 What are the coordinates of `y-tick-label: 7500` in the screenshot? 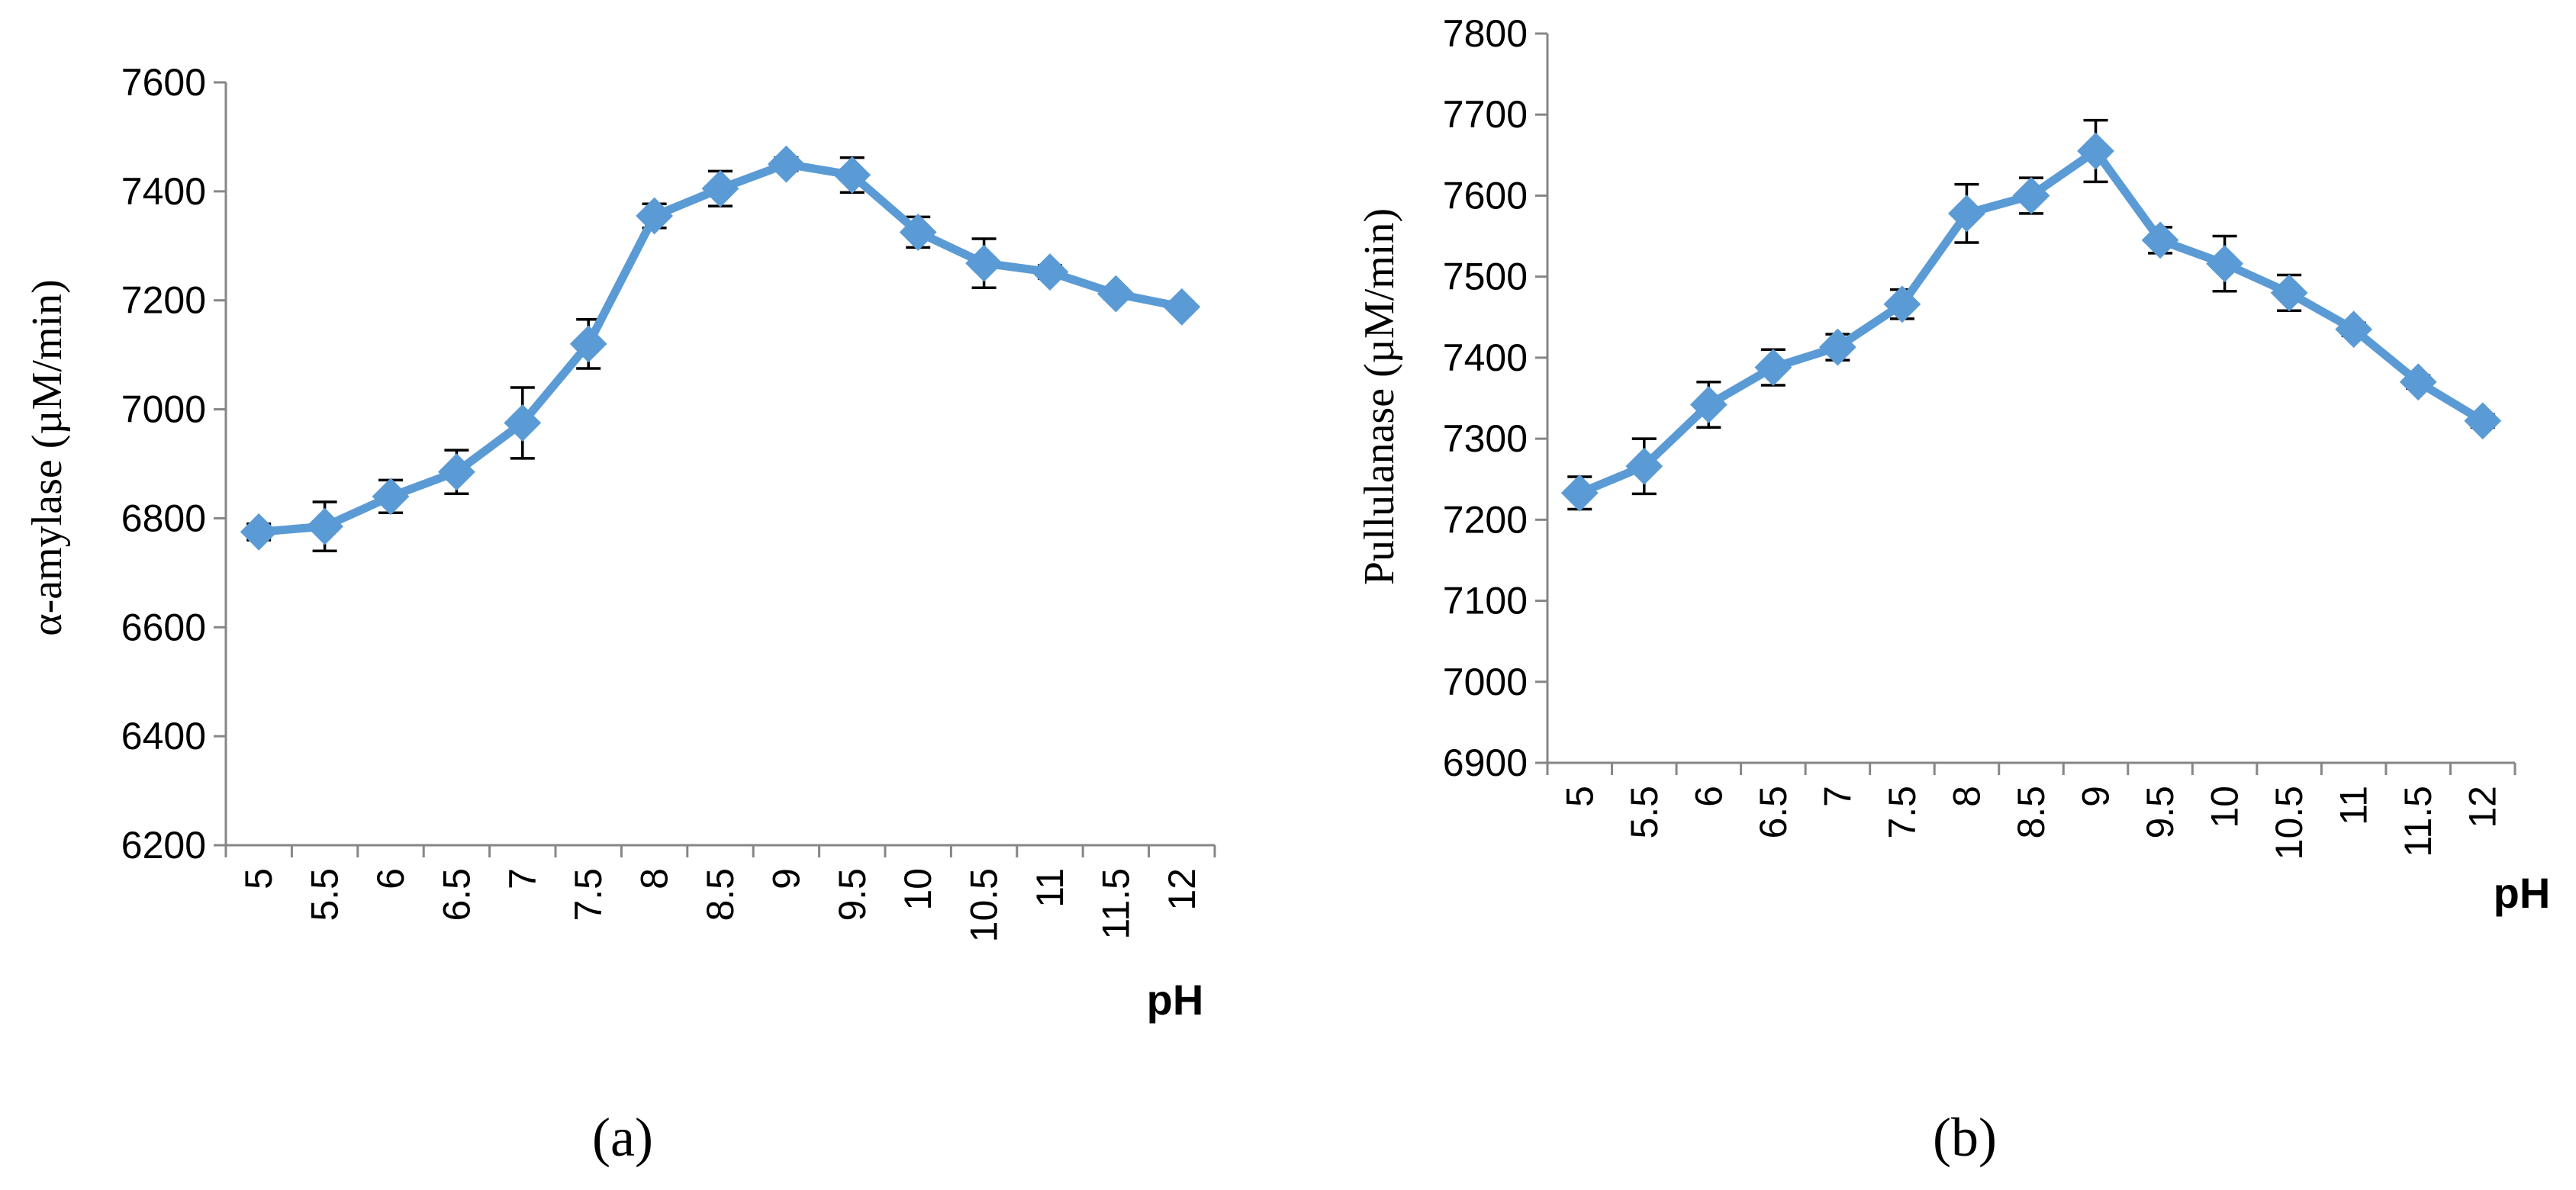 It's located at (1485, 277).